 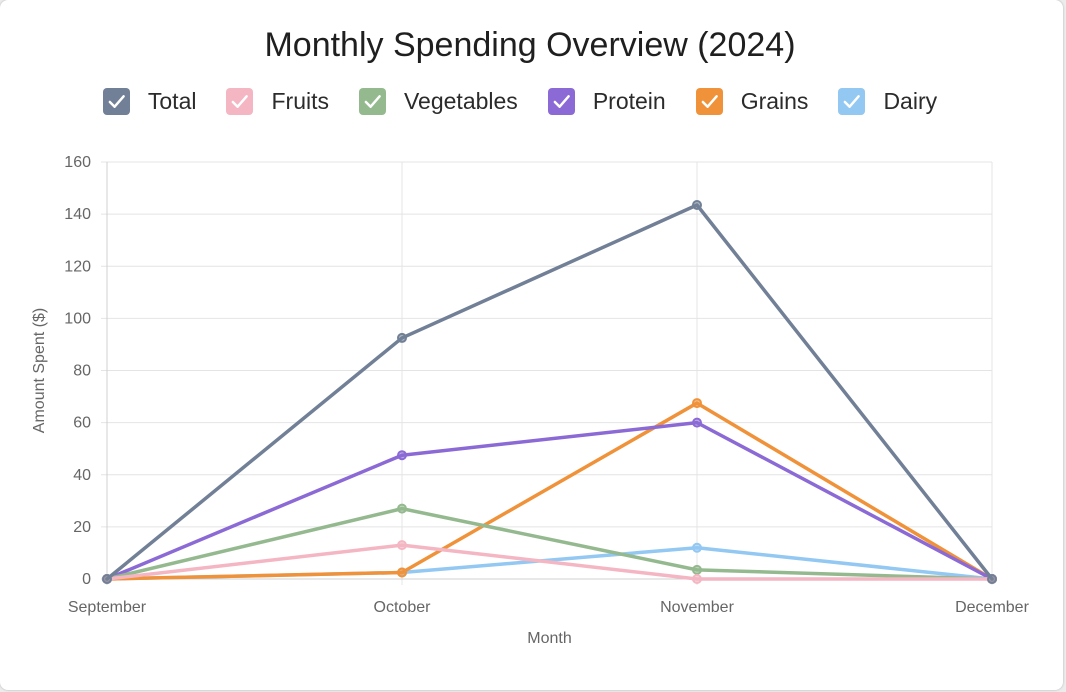 I want to click on x-tick-label: September, so click(x=107, y=607).